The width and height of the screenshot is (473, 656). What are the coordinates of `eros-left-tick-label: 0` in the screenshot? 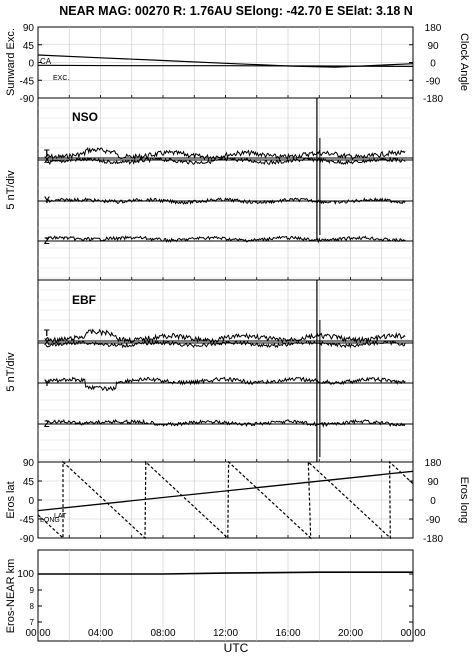 It's located at (31, 501).